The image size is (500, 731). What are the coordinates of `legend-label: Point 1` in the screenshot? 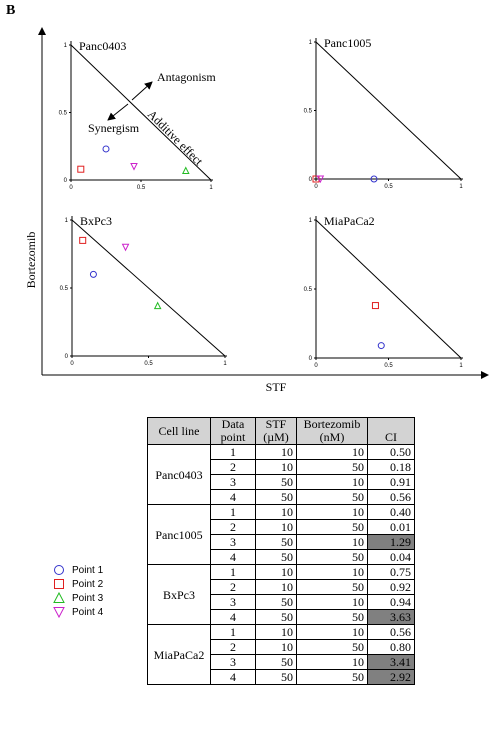 It's located at (88, 570).